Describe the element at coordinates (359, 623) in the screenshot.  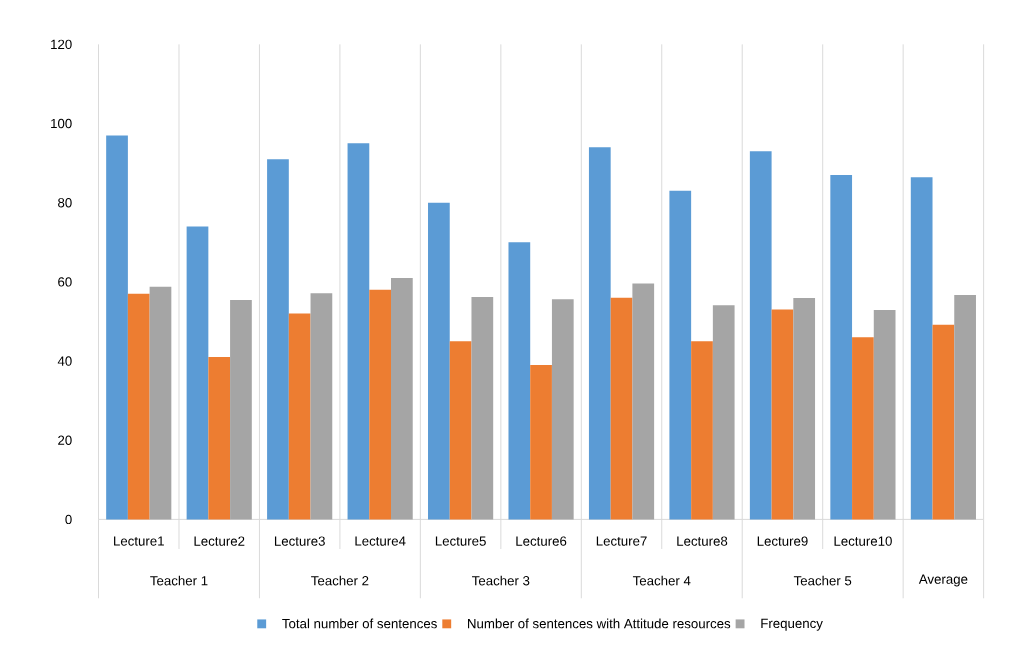
I see `legend-label: Total number of sentences` at that location.